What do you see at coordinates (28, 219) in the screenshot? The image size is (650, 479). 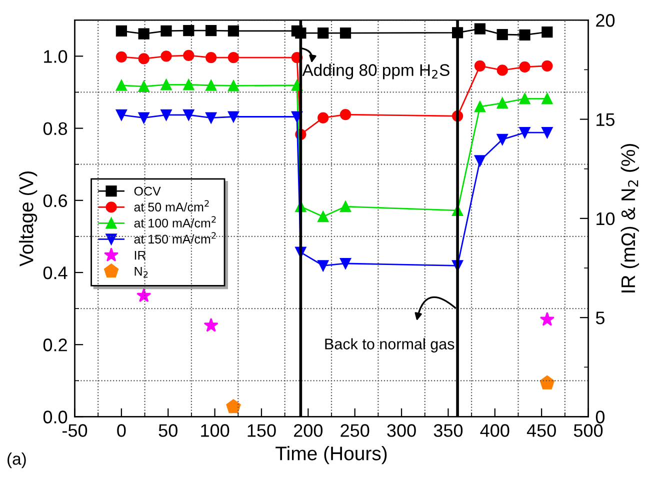 I see `y-axis-title: Voltage (V)` at bounding box center [28, 219].